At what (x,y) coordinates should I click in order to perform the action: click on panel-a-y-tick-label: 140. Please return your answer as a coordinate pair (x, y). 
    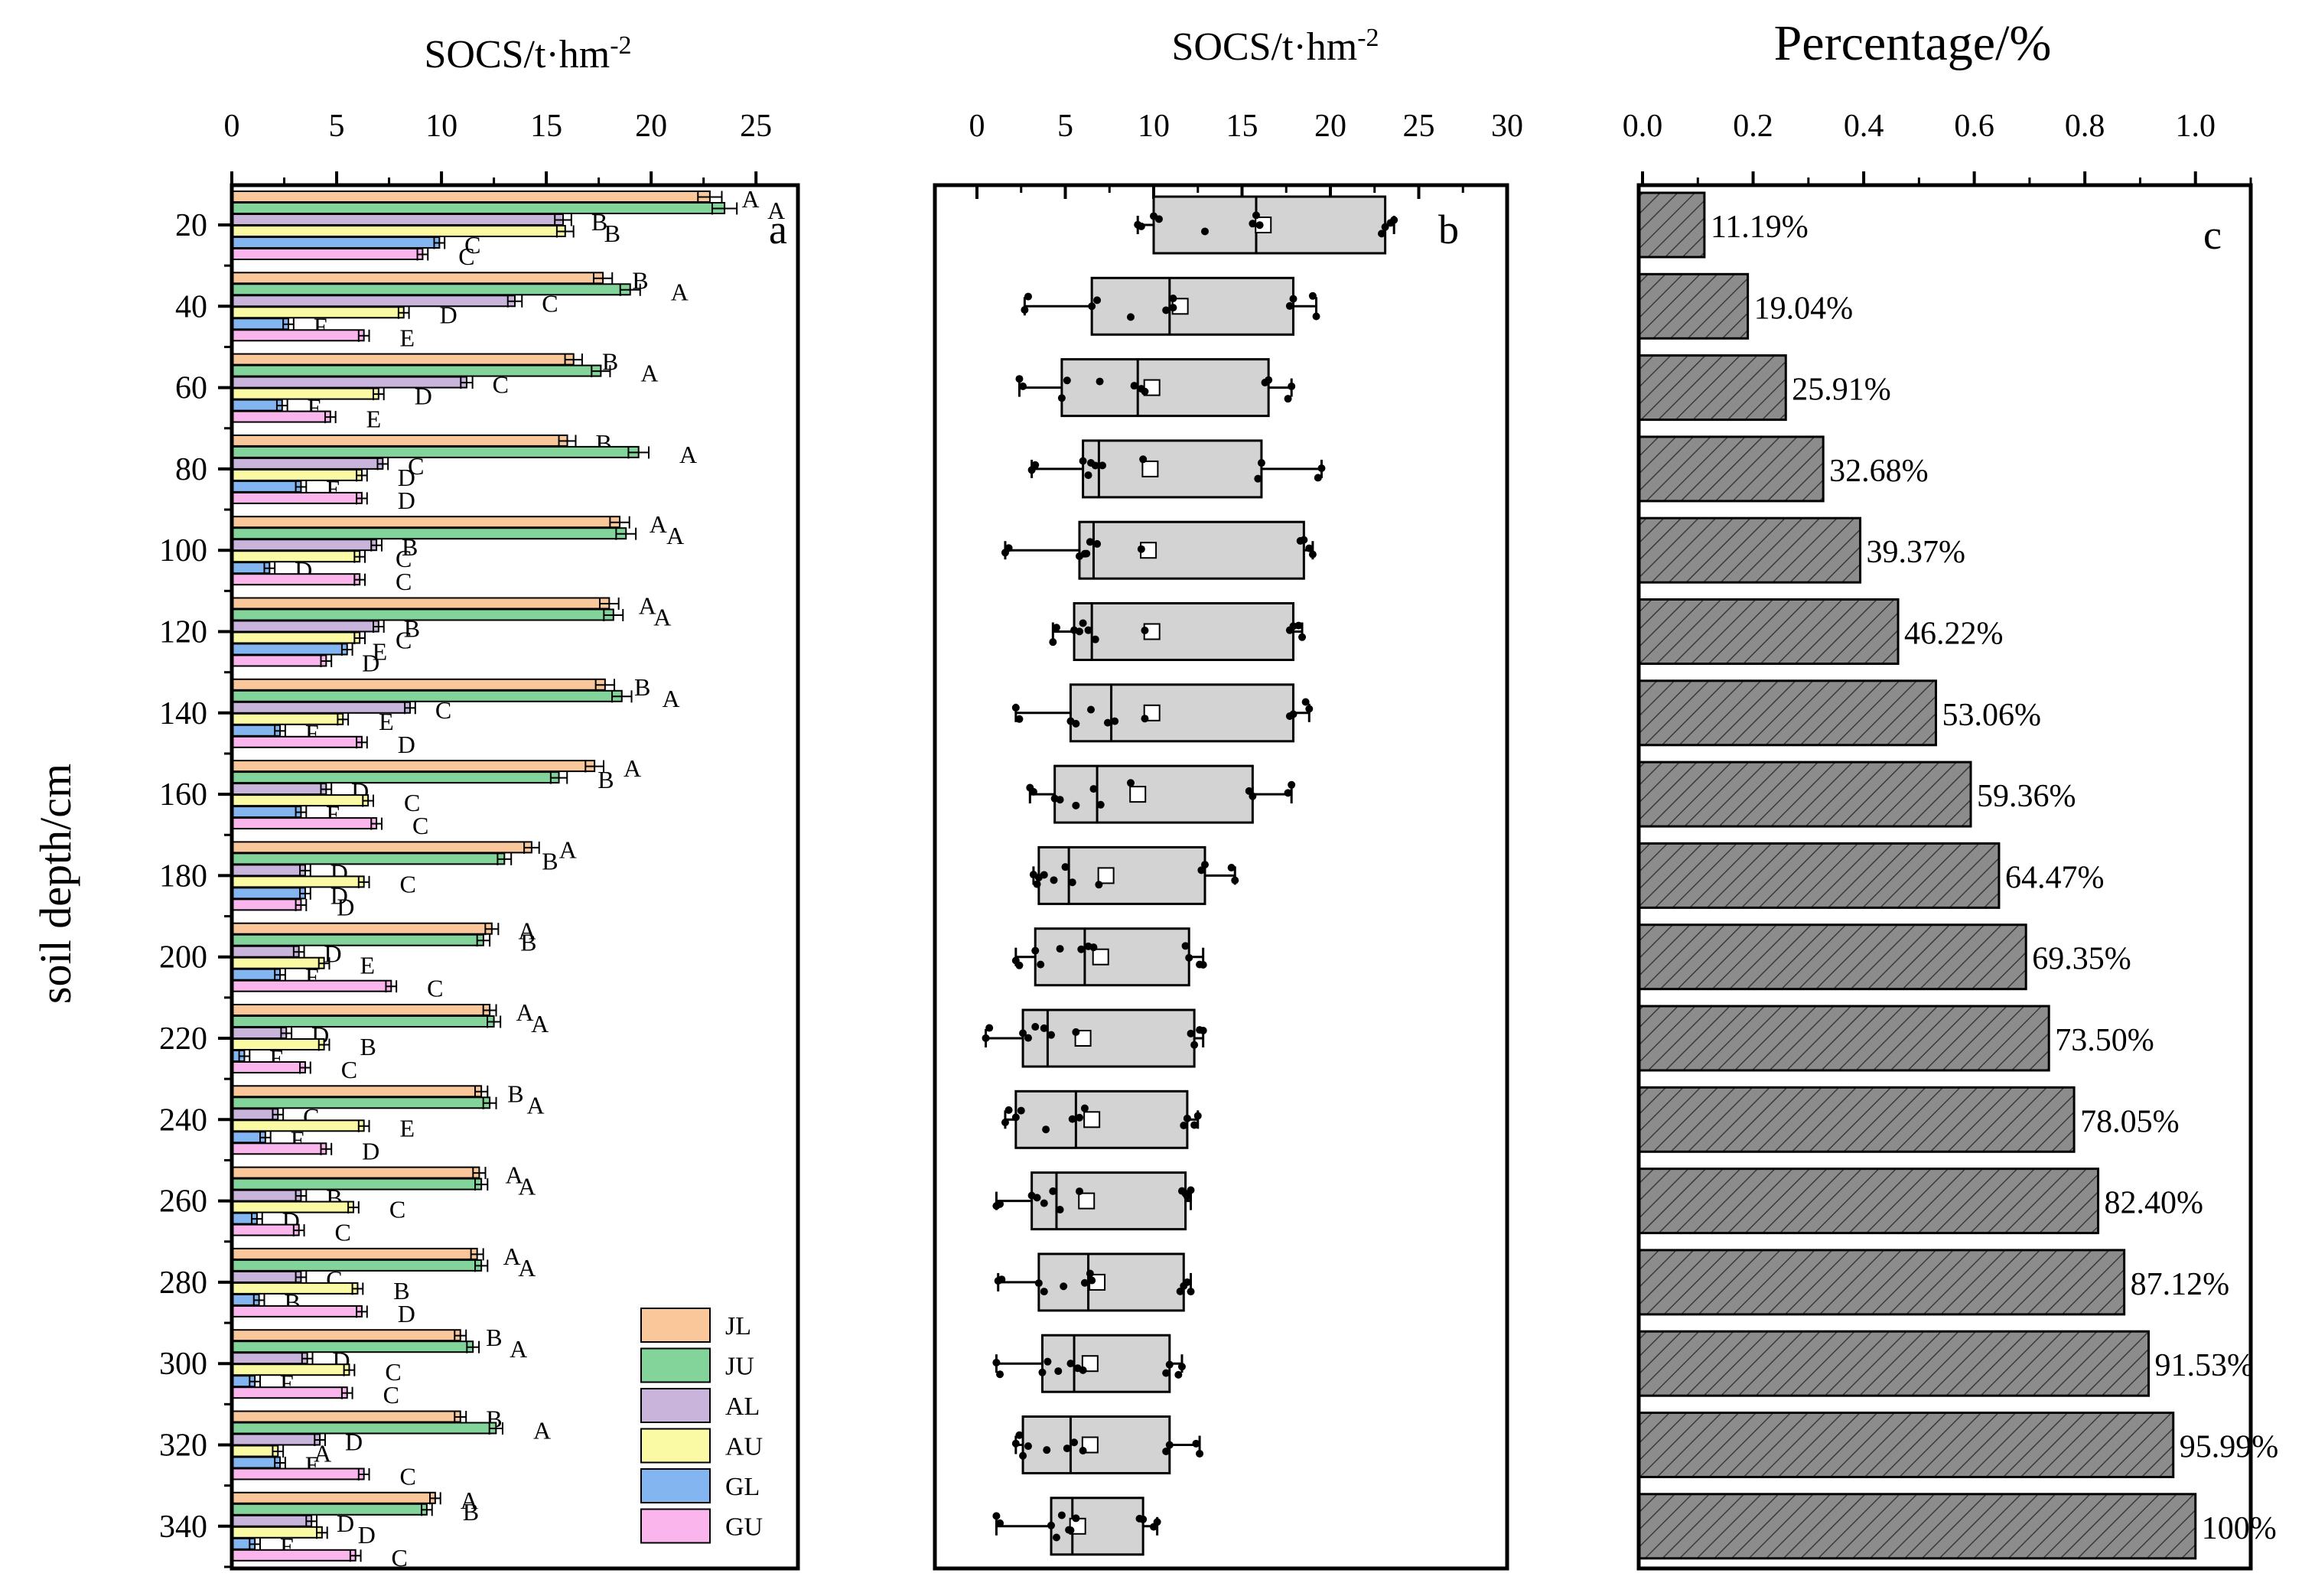
    Looking at the image, I should click on (183, 714).